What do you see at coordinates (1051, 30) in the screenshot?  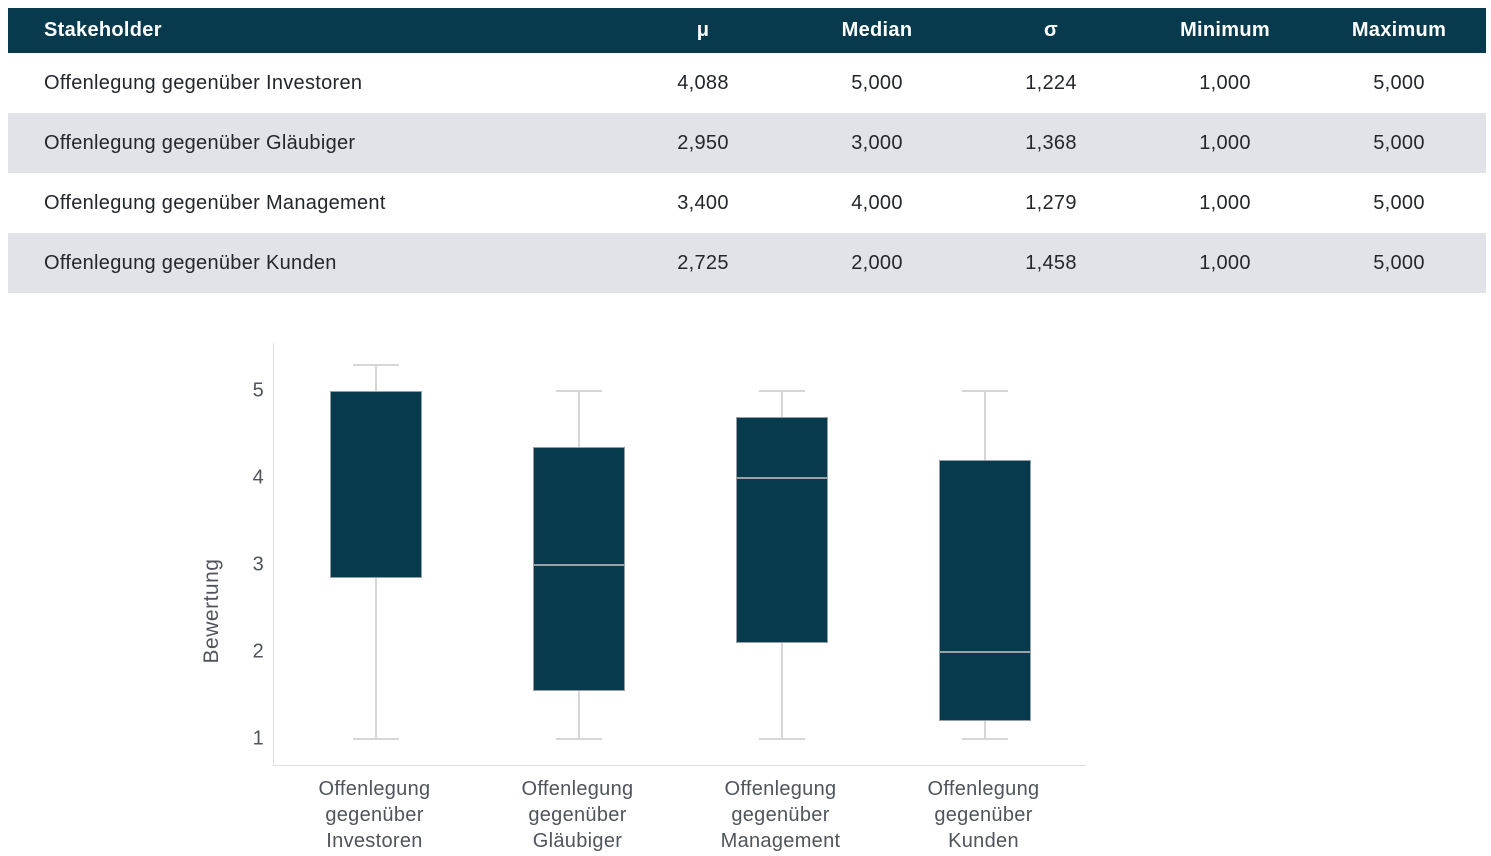 I see `column-header-sigma: σ` at bounding box center [1051, 30].